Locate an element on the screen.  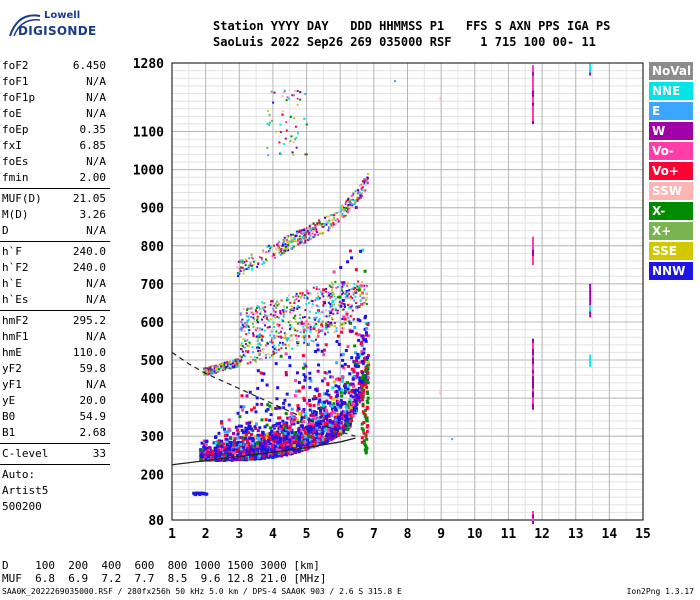
param-name: B0 is located at coordinates (9, 416).